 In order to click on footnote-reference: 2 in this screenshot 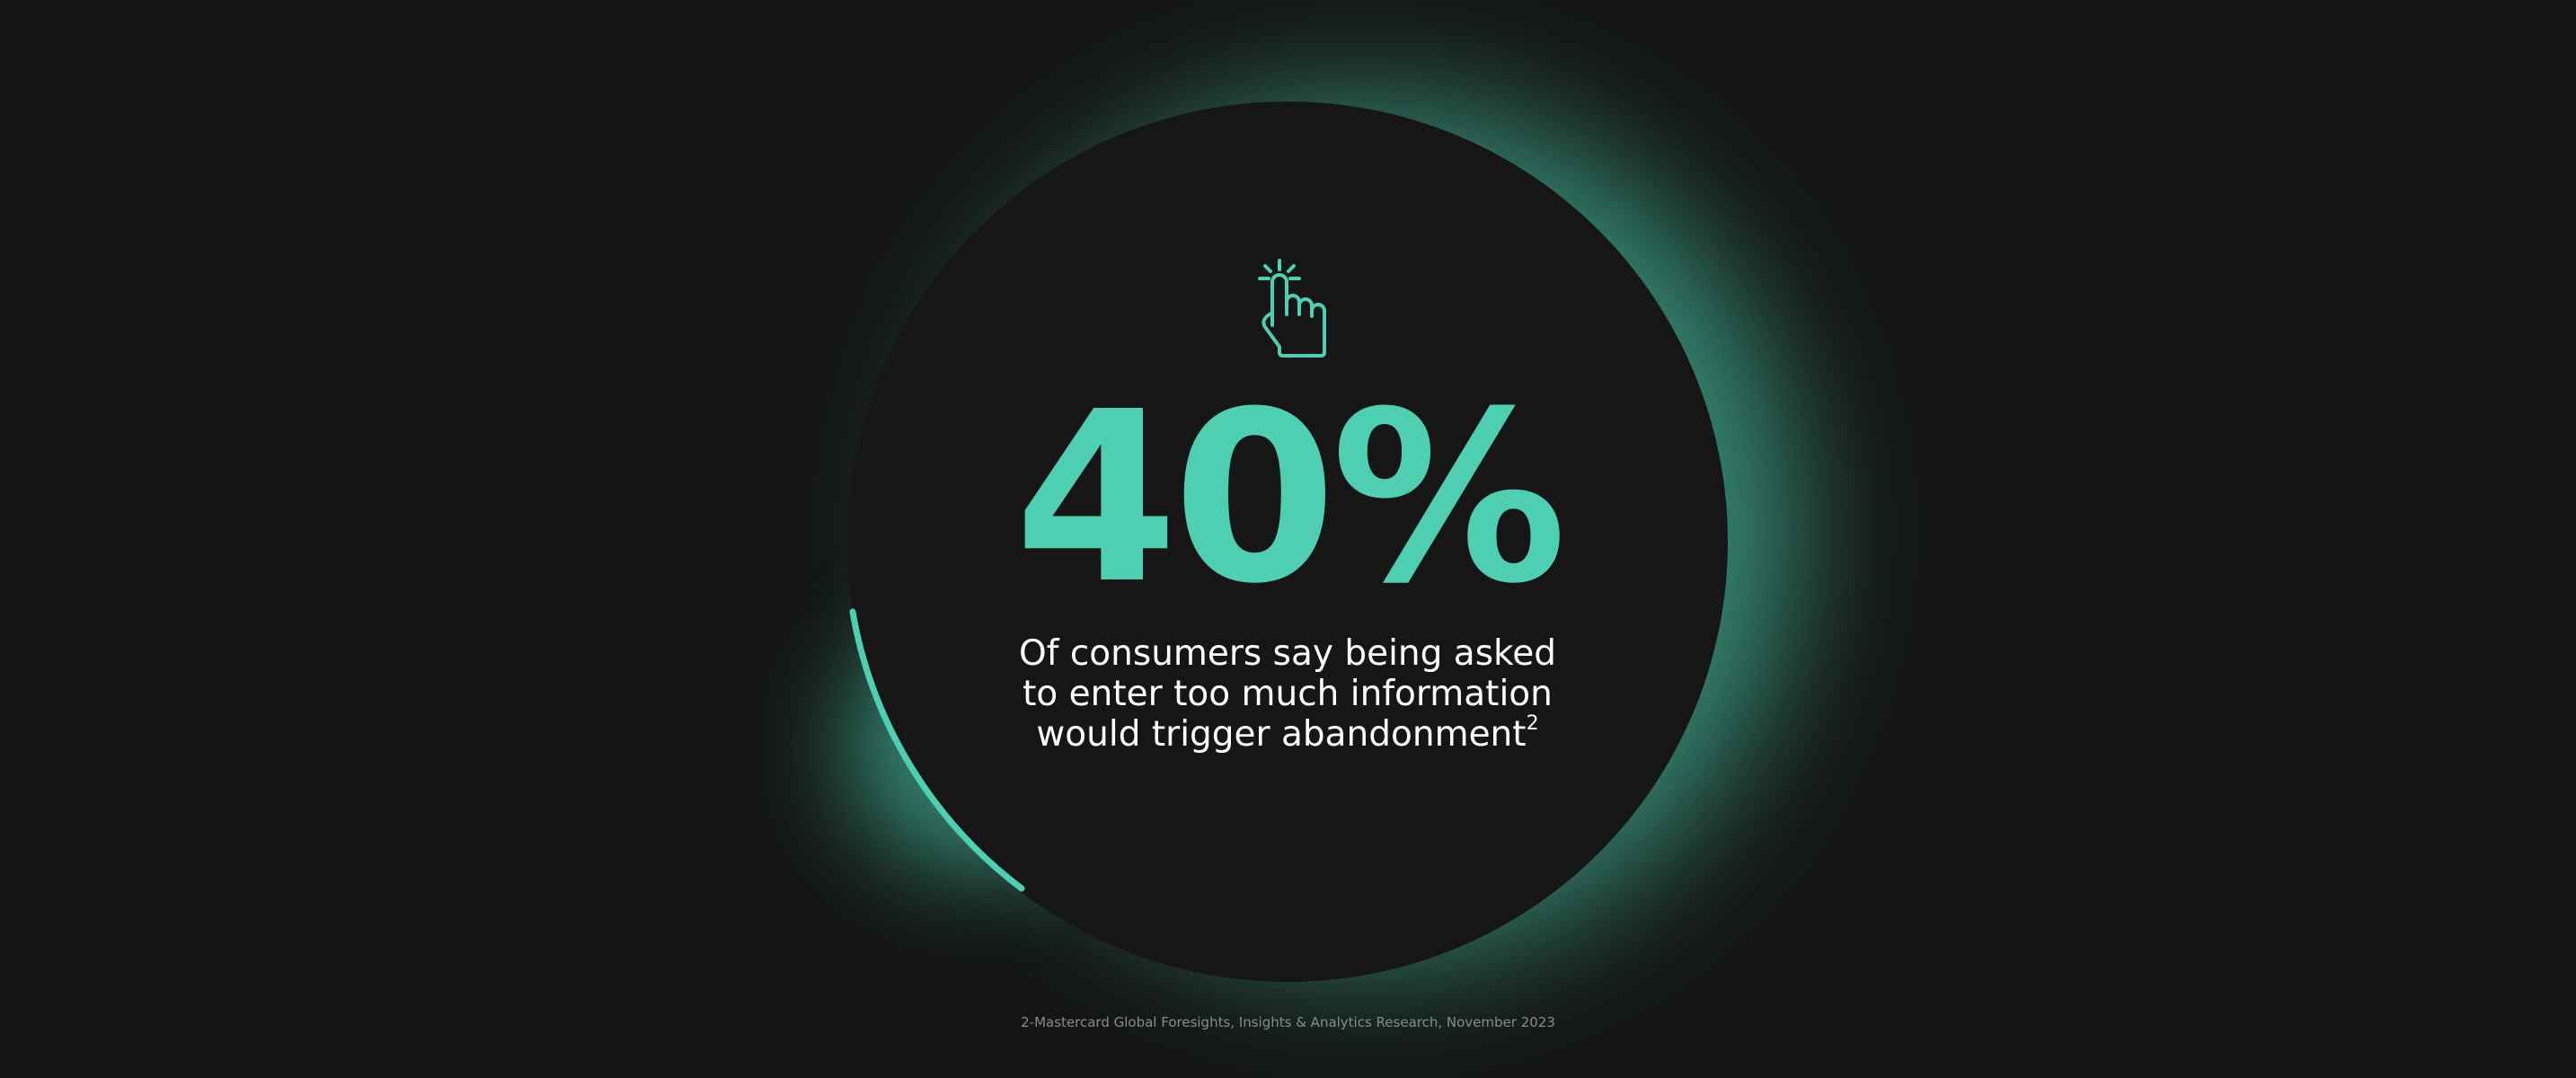, I will do `click(1532, 724)`.